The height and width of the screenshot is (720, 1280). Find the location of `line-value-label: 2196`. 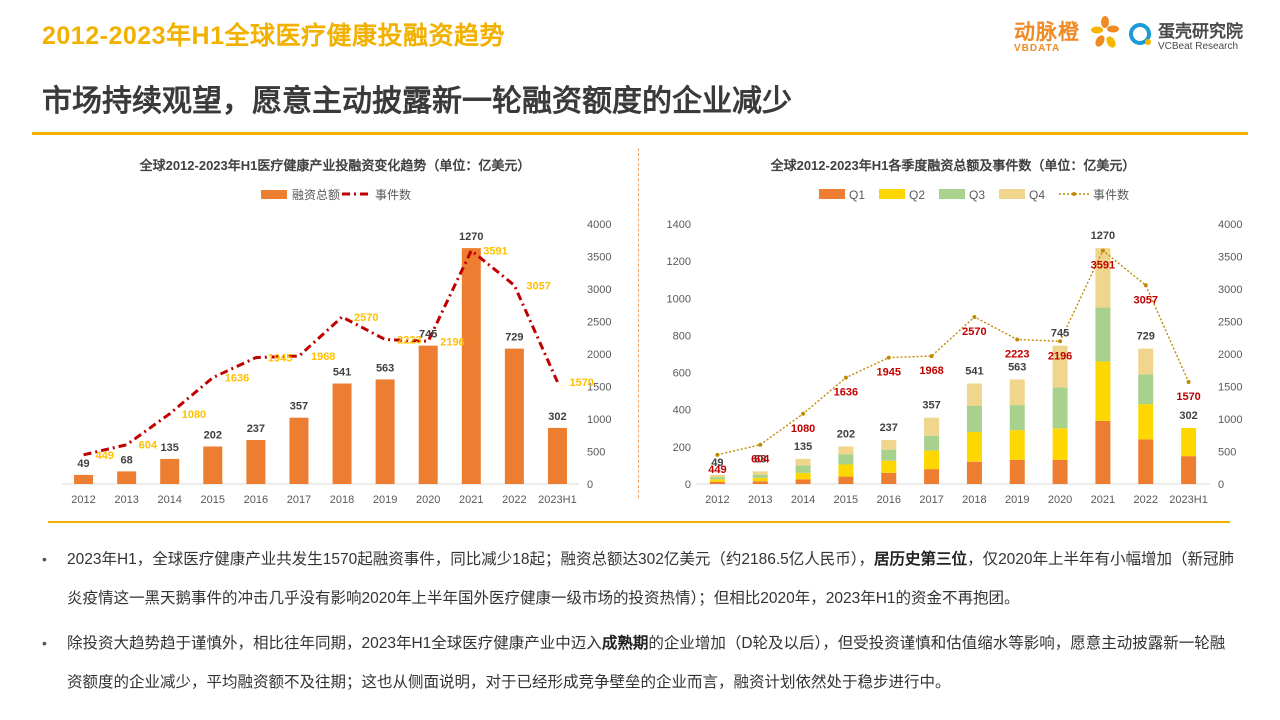

line-value-label: 2196 is located at coordinates (1060, 356).